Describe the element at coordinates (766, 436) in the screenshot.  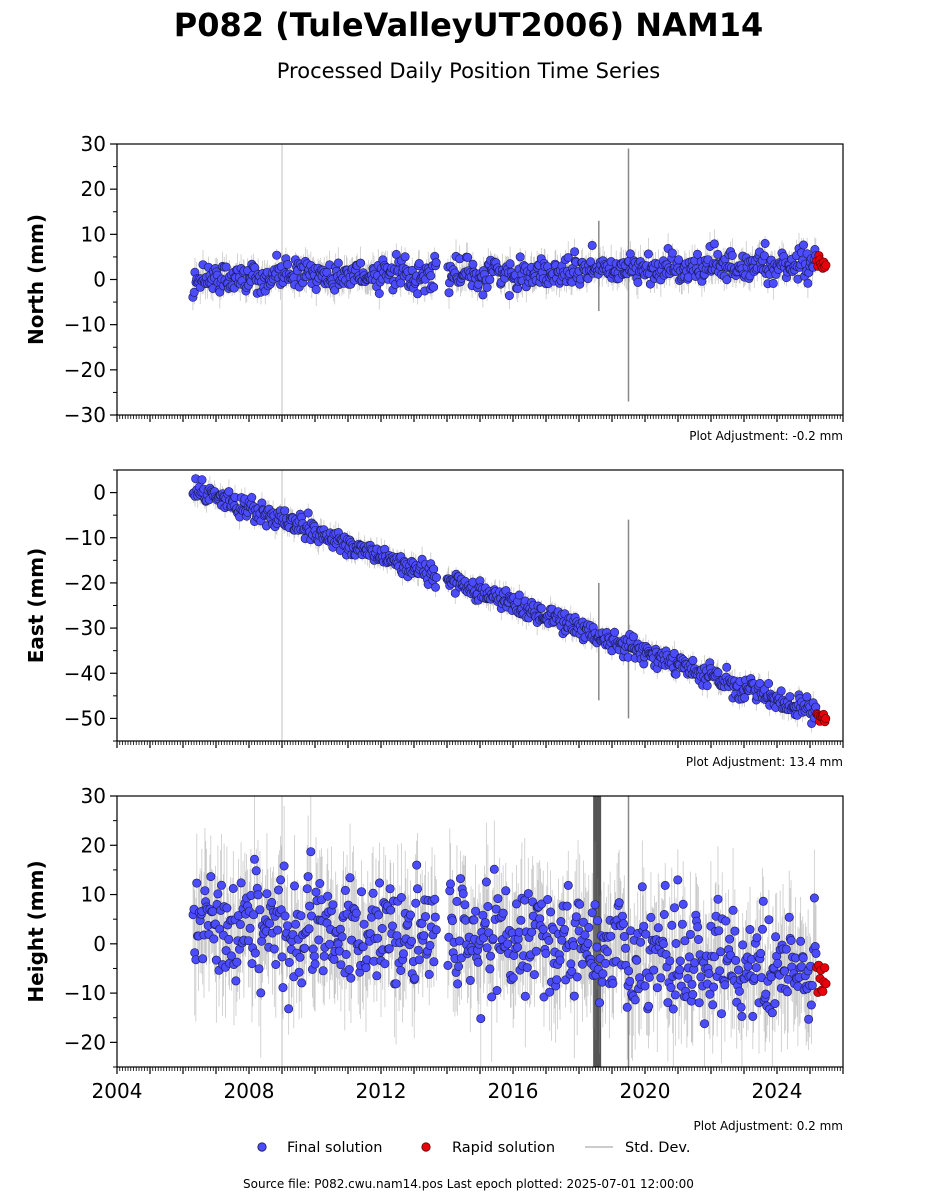
I see `plot-adjustment-label: Plot Adjustment: -0.2 mm` at that location.